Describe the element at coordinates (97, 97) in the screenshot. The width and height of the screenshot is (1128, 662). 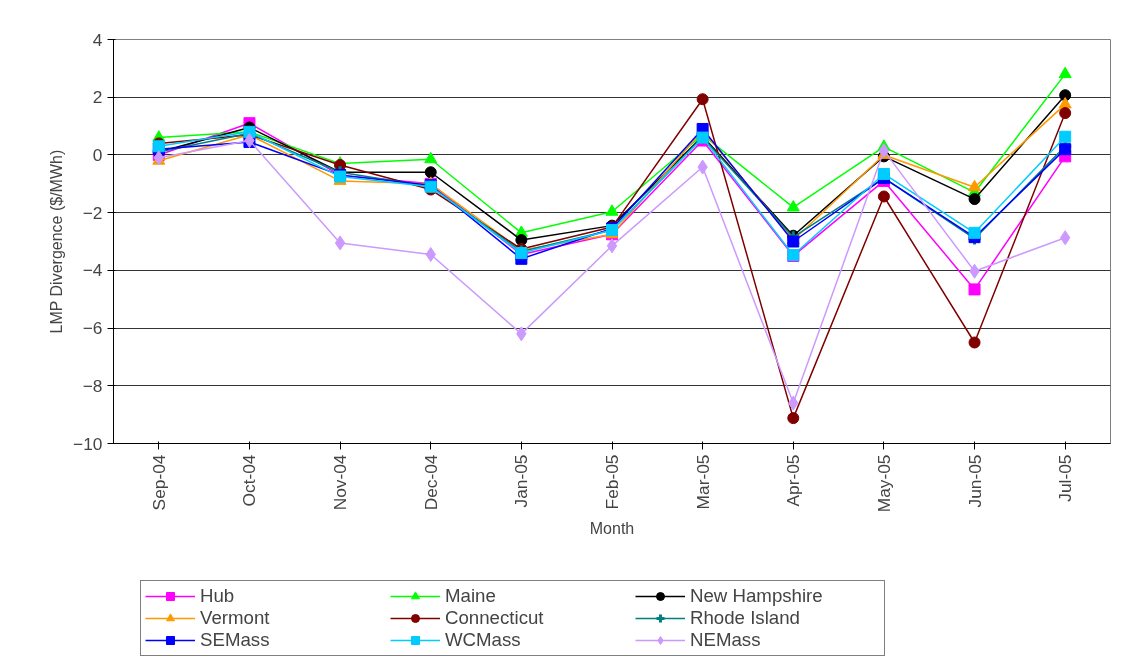
I see `y-tick-label: 2` at that location.